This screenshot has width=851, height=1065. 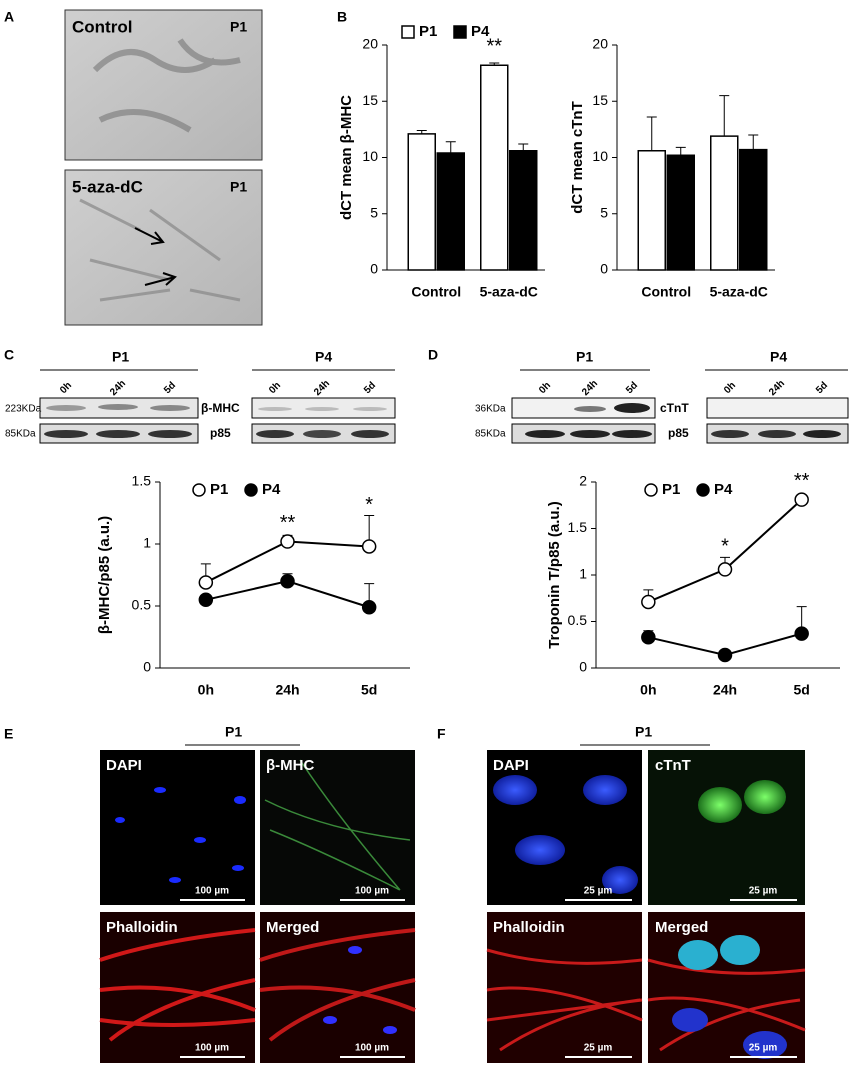 I want to click on y-tick-label: 2, so click(x=583, y=481).